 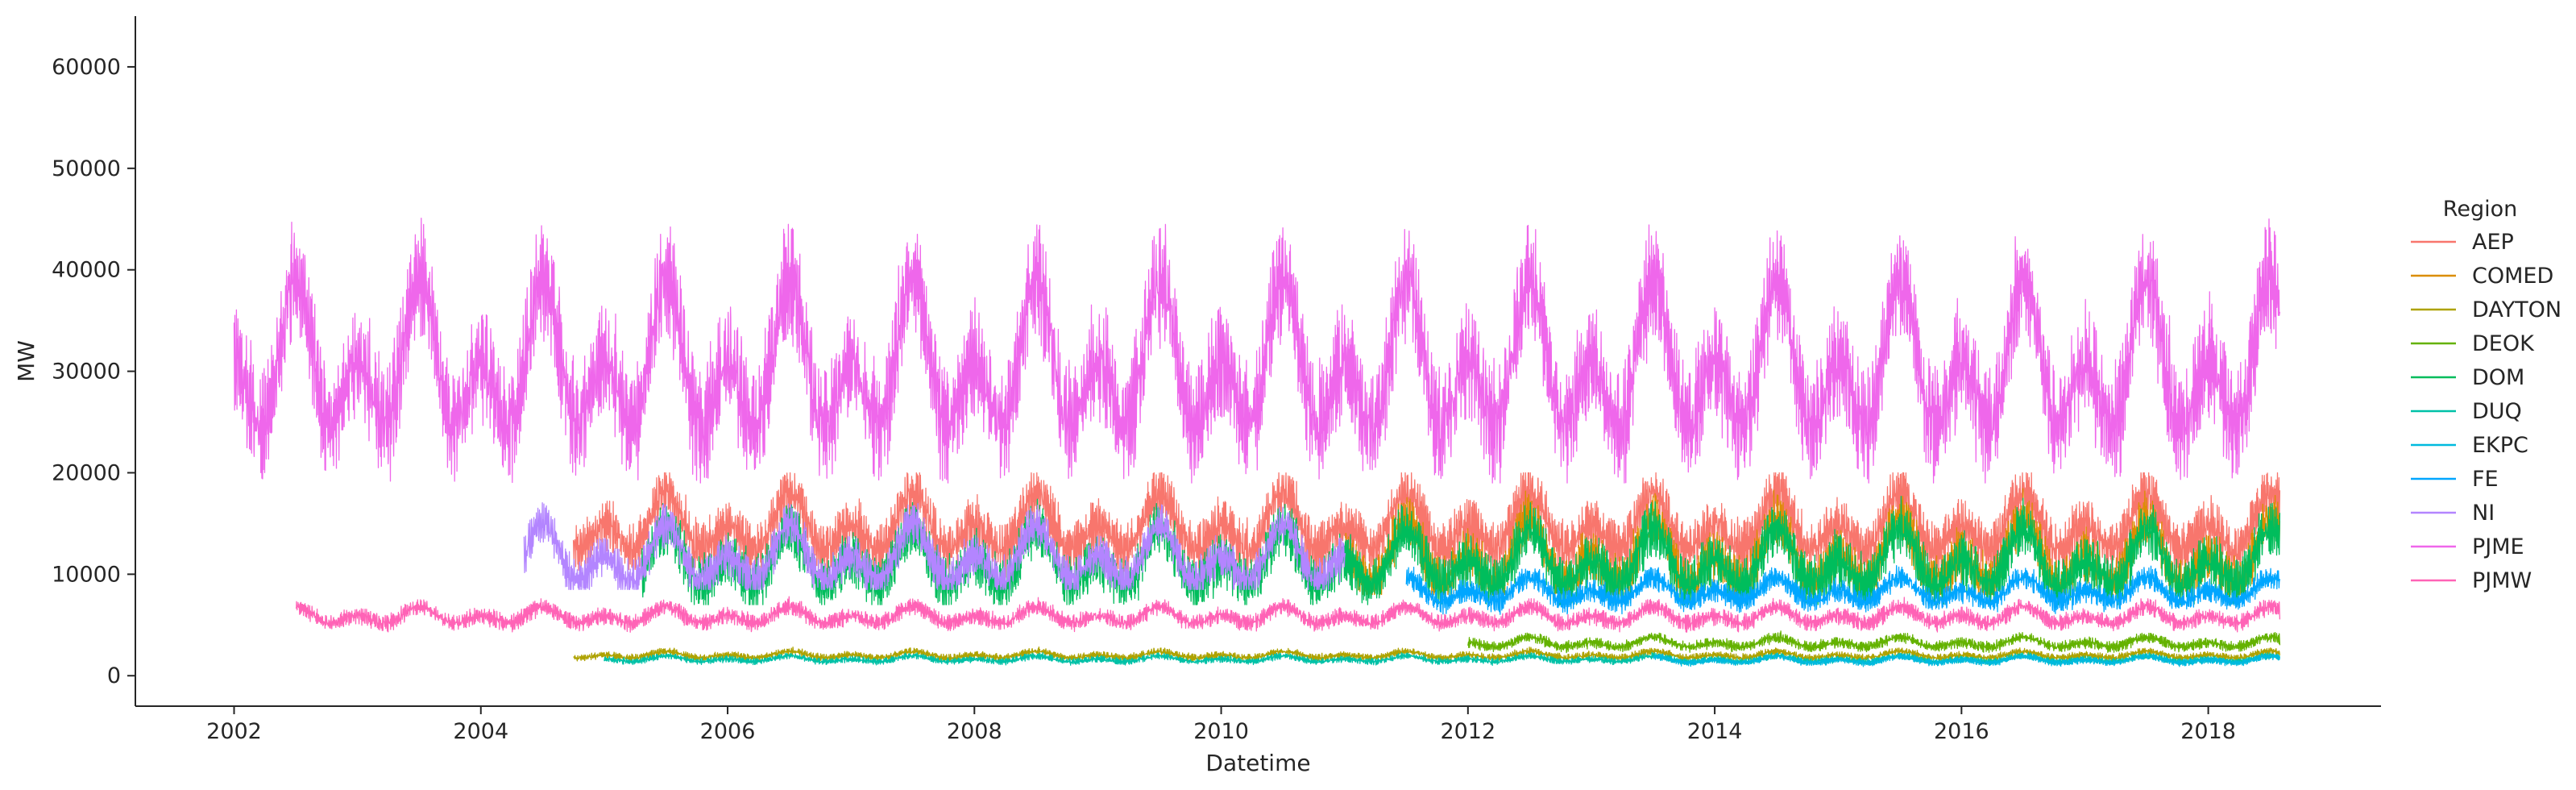 I want to click on legend-item-fe: FE, so click(x=2455, y=479).